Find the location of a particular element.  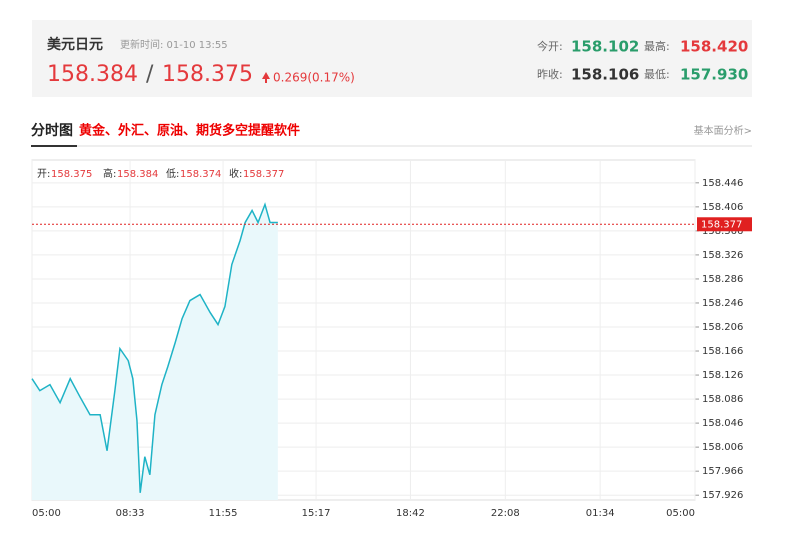

bid-price: 158.384 is located at coordinates (92, 74).